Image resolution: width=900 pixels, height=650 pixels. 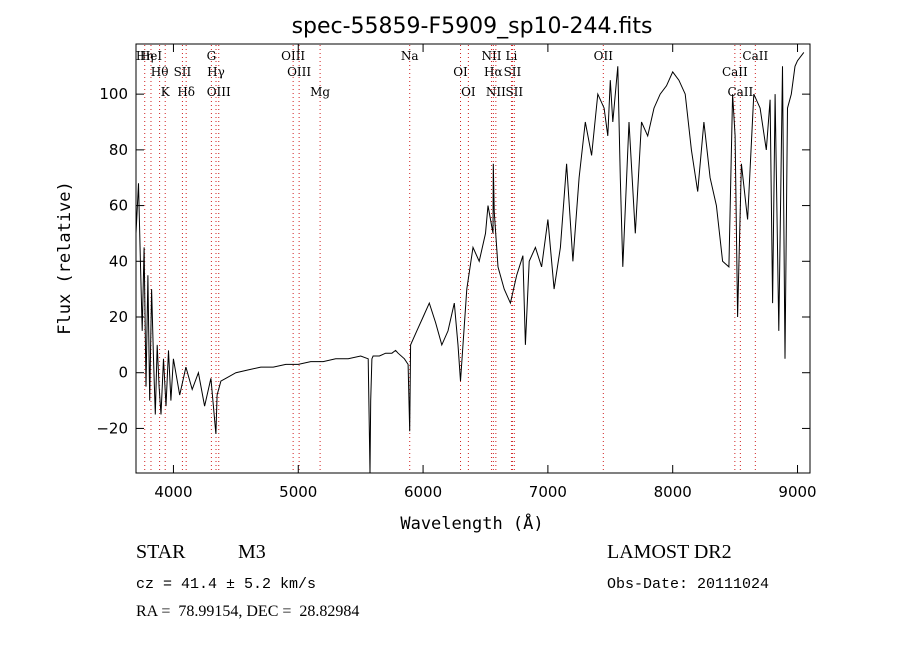 I want to click on marker-label-19: SII, so click(x=513, y=72).